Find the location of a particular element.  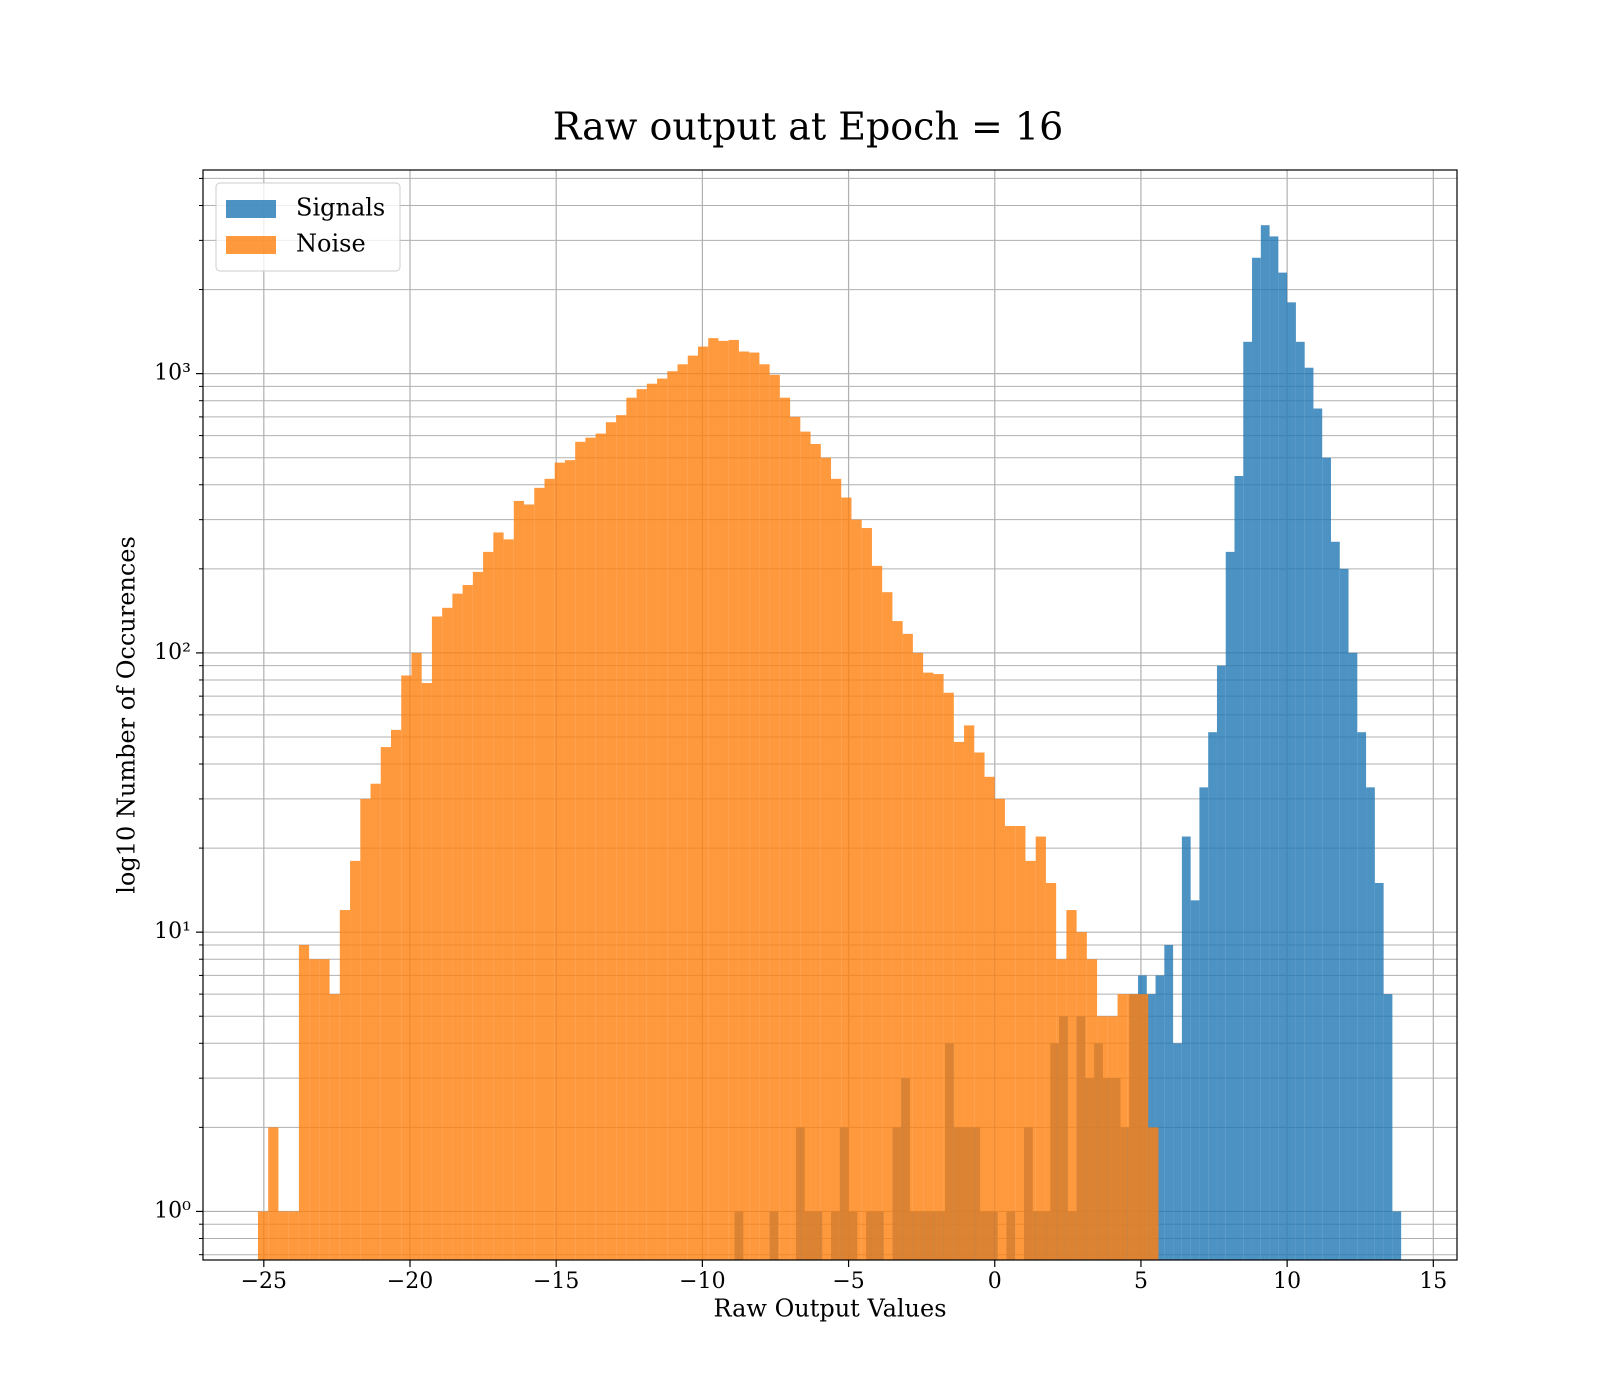

x-axis-label: Raw Output Values is located at coordinates (829, 1309).